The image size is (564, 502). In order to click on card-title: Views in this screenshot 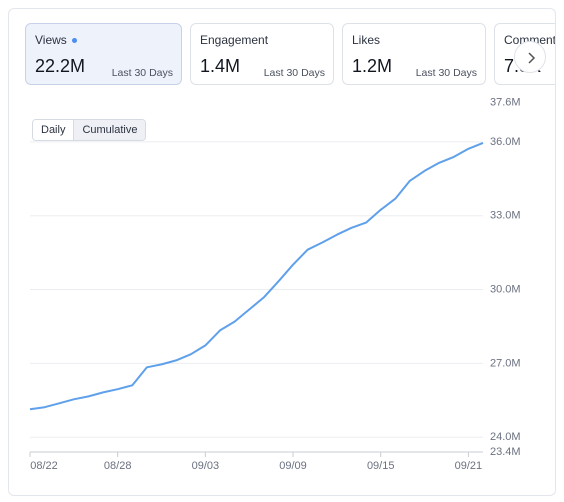, I will do `click(56, 40)`.